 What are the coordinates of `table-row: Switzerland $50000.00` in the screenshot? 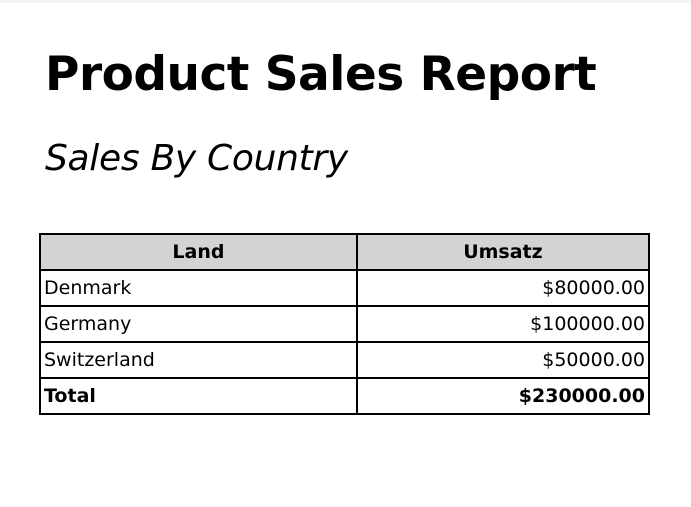 It's located at (345, 360).